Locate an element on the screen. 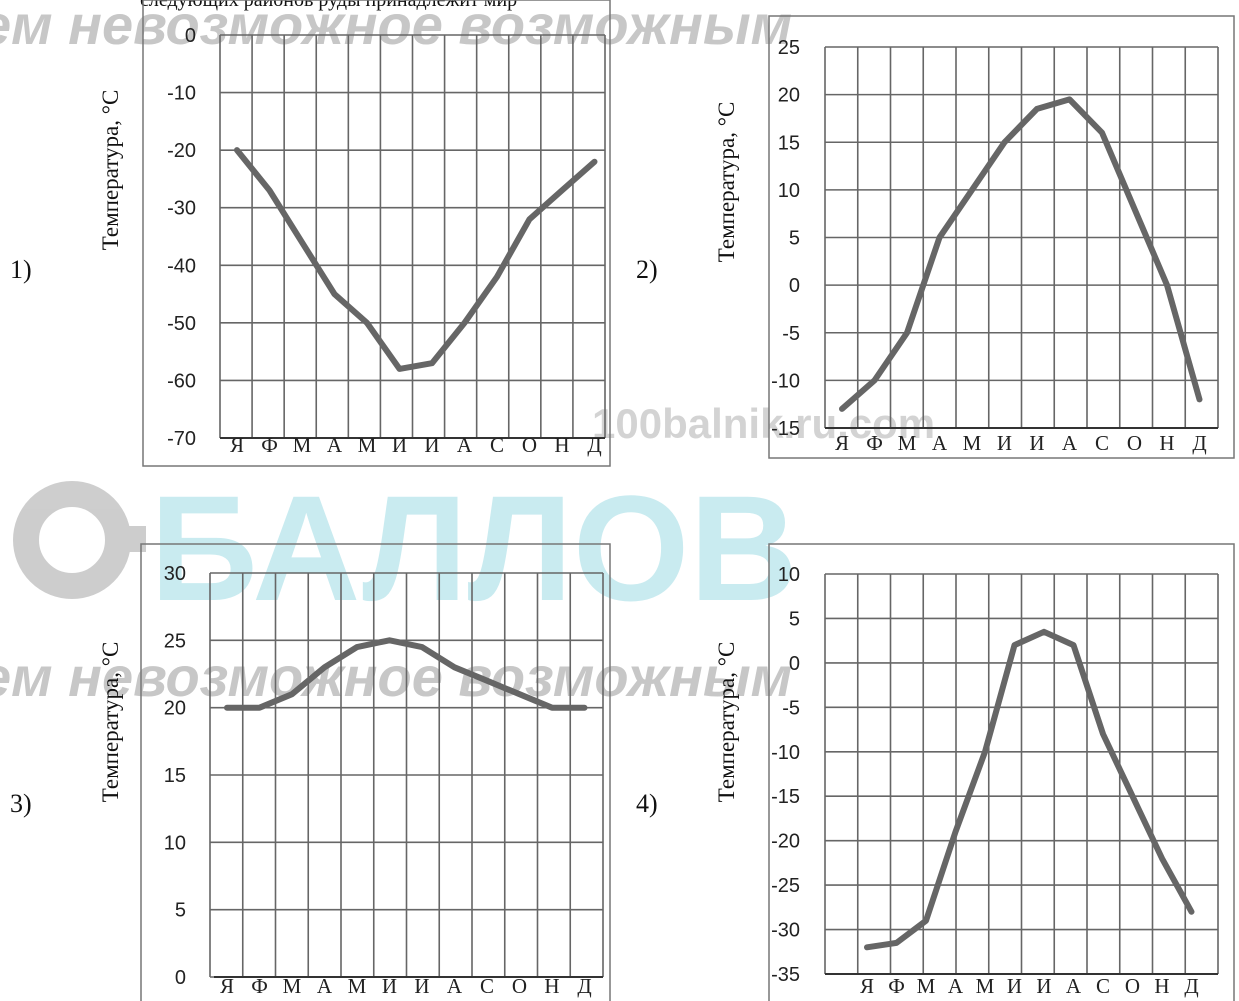 The image size is (1239, 1001). chart-1-ylabel: Температура, °С is located at coordinates (110, 170).